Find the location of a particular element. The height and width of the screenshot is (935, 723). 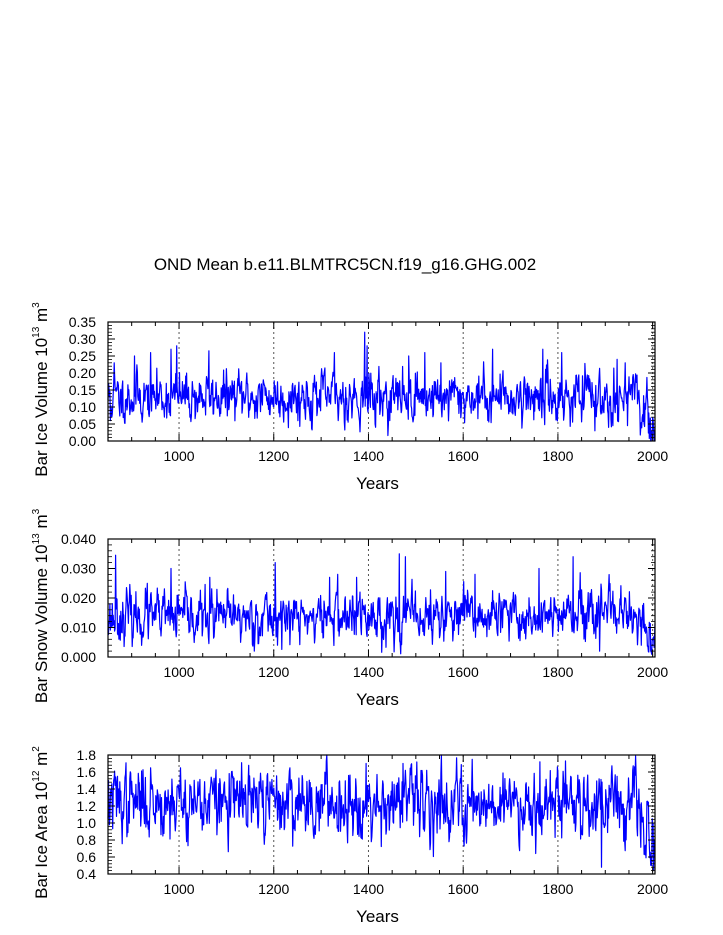

y-tick-label: 1.0 is located at coordinates (87, 823).